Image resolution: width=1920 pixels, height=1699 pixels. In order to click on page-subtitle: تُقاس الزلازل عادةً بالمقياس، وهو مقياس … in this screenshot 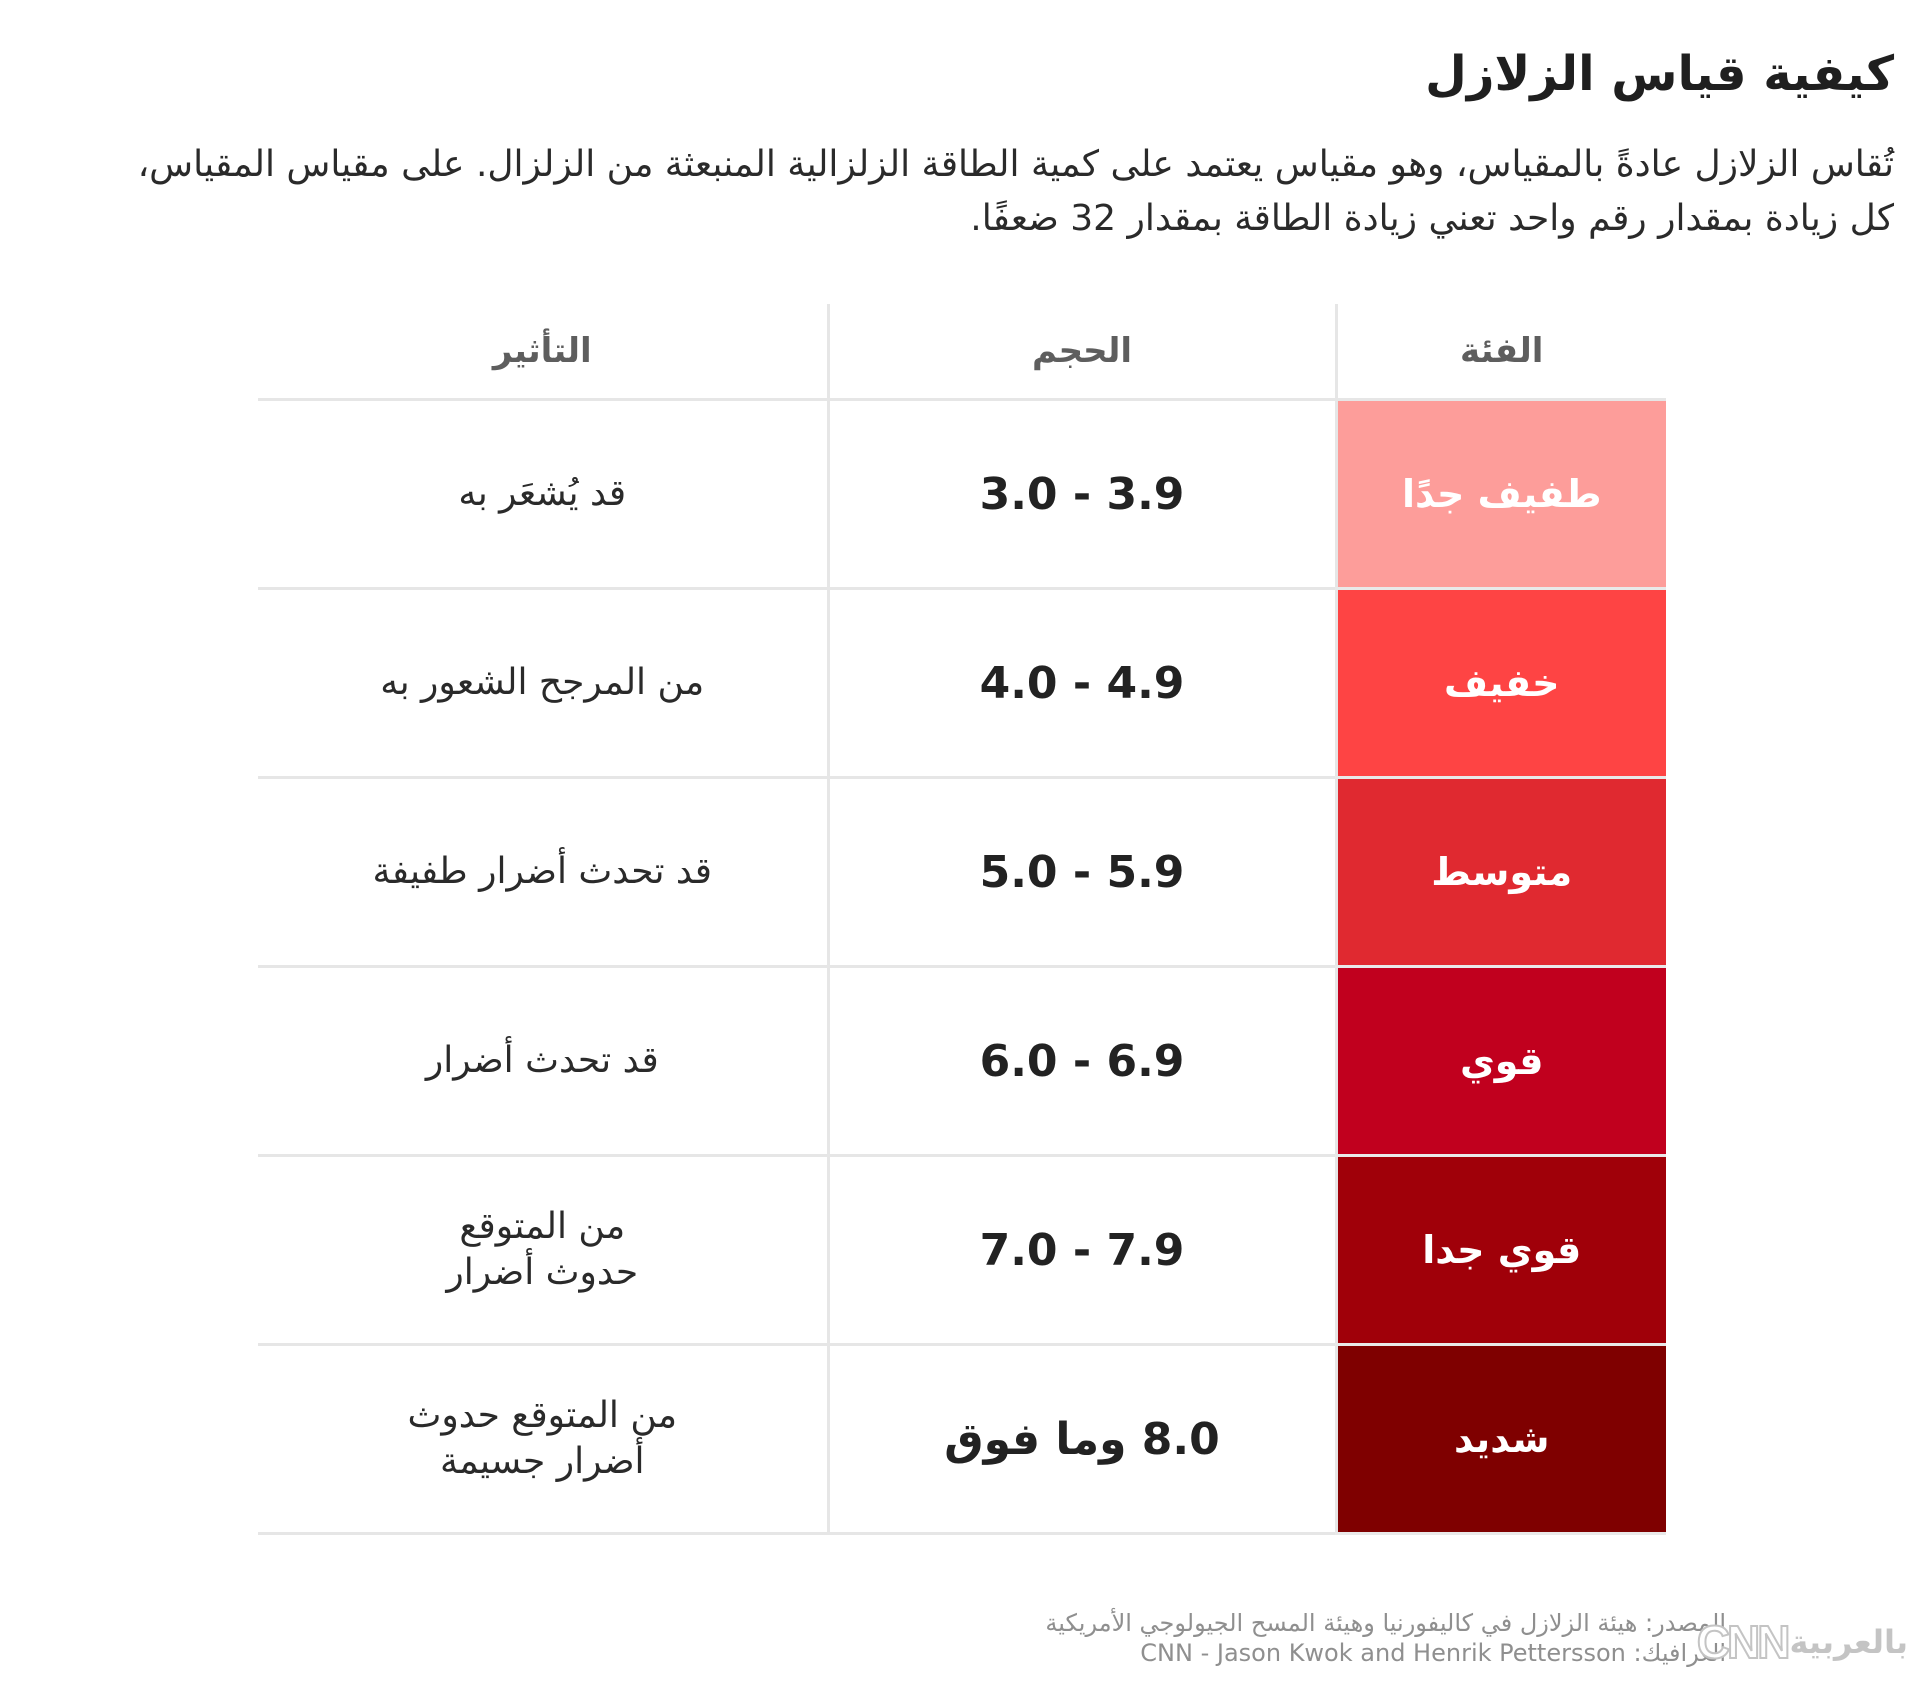, I will do `click(1015, 191)`.